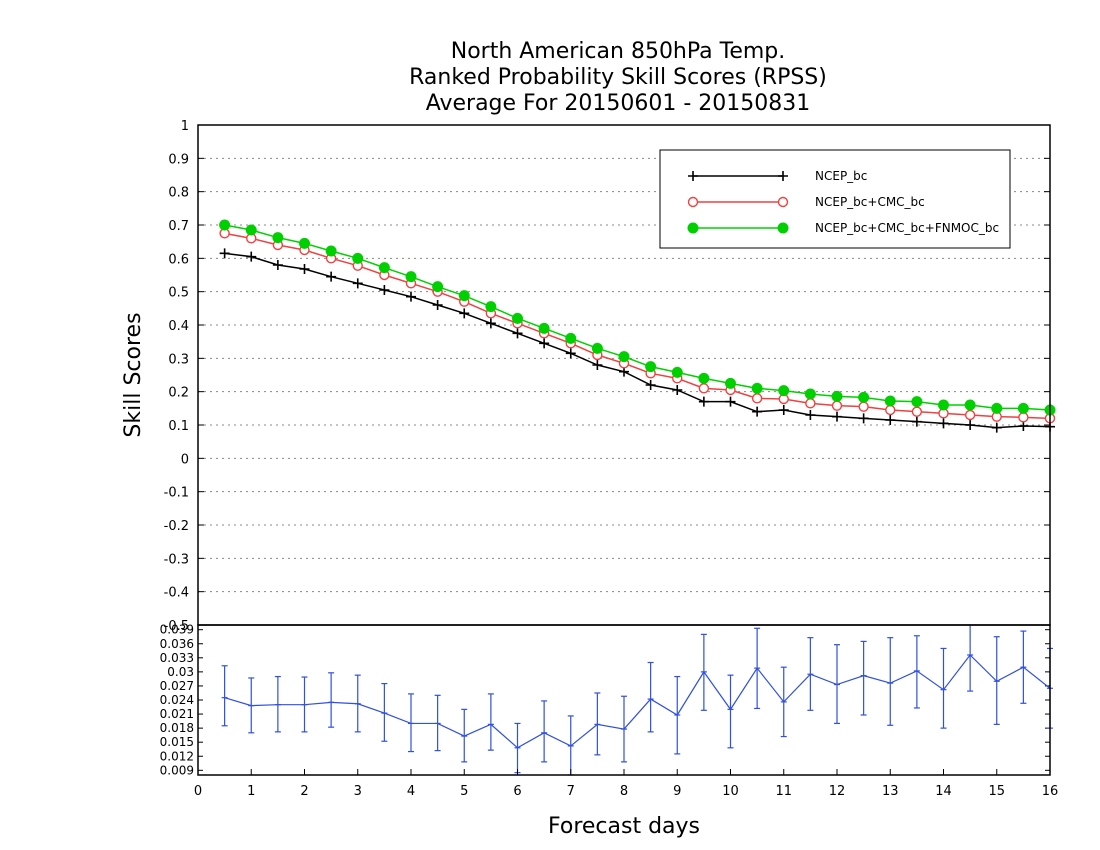  What do you see at coordinates (177, 742) in the screenshot?
I see `y-tick-label: 0.015` at bounding box center [177, 742].